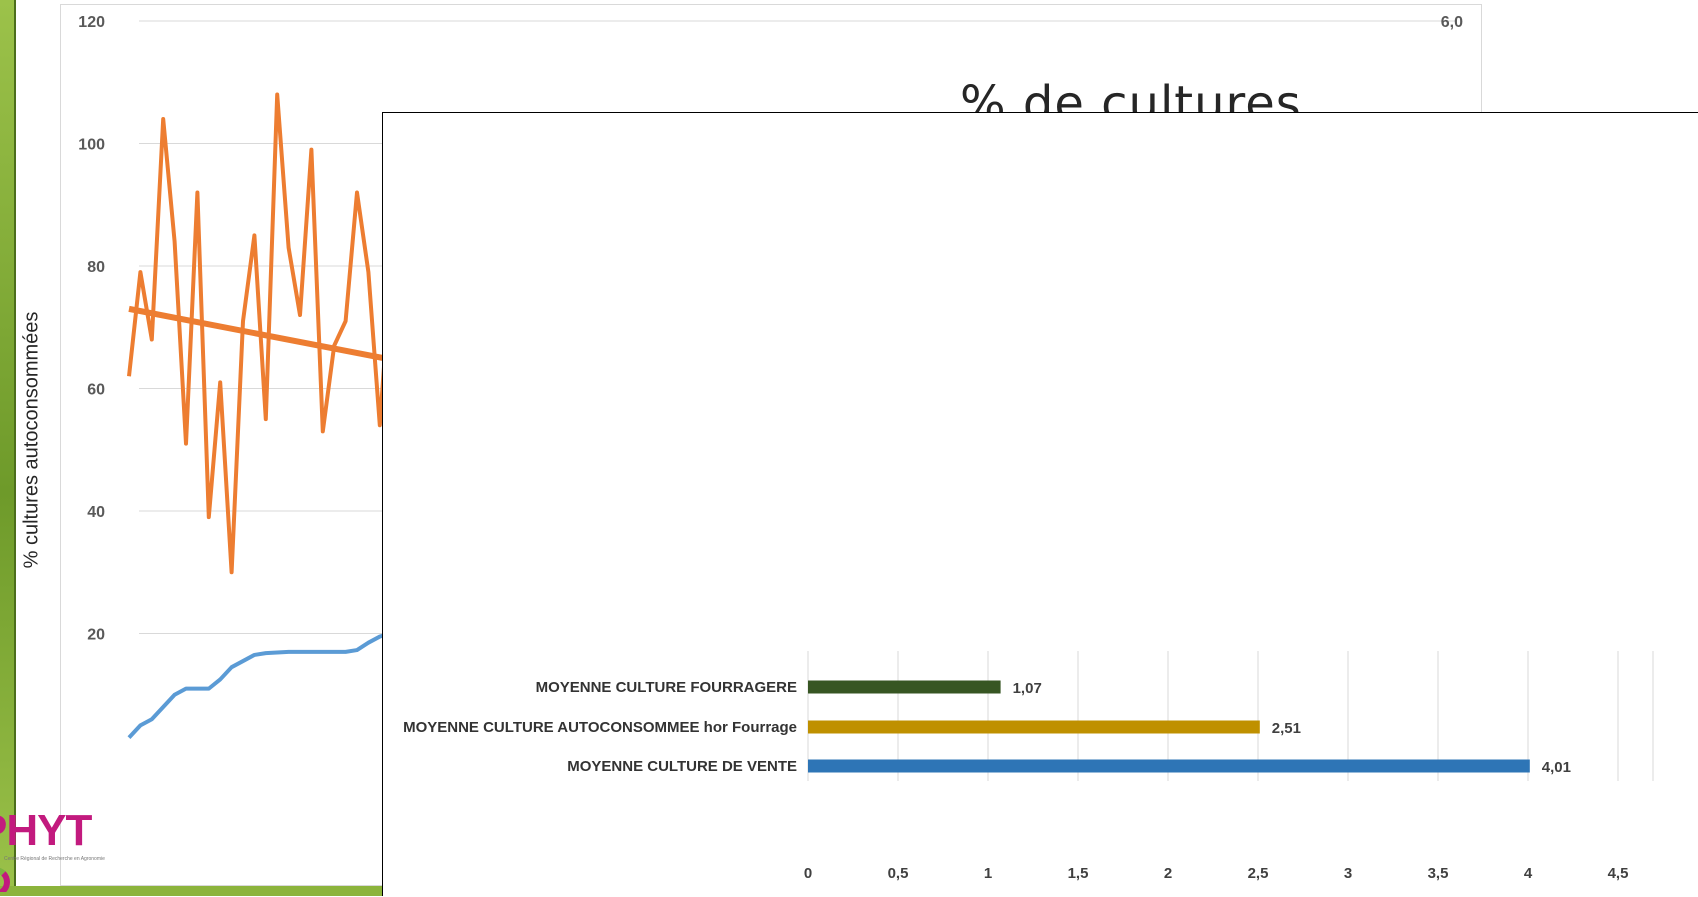  I want to click on x-tick-label: 0,5, so click(898, 873).